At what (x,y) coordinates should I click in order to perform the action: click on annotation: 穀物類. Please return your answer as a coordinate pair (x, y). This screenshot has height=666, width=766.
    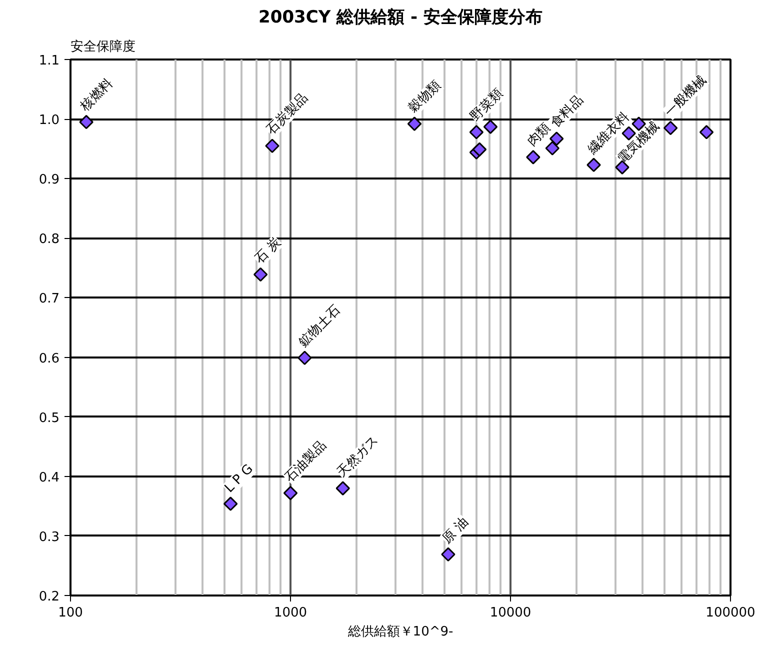
    Looking at the image, I should click on (425, 97).